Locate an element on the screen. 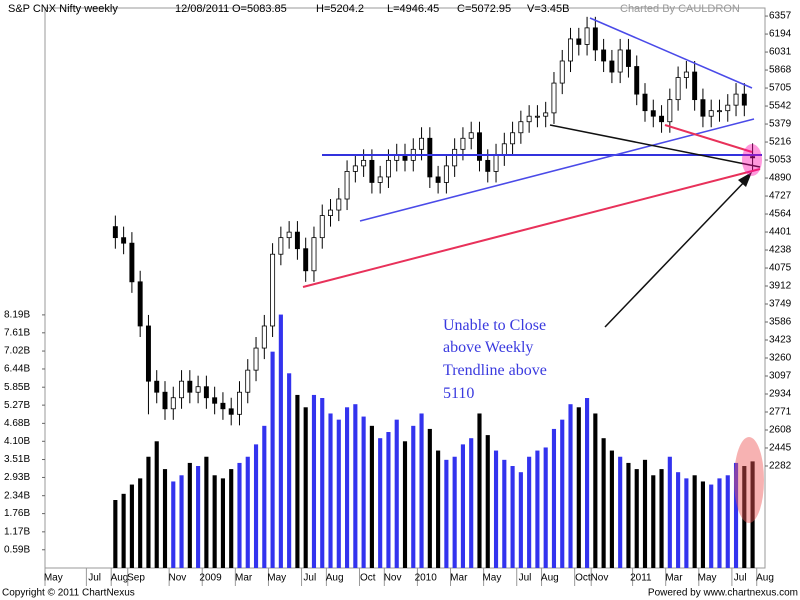 This screenshot has width=800, height=600. y-tick-label: 5379 is located at coordinates (780, 124).